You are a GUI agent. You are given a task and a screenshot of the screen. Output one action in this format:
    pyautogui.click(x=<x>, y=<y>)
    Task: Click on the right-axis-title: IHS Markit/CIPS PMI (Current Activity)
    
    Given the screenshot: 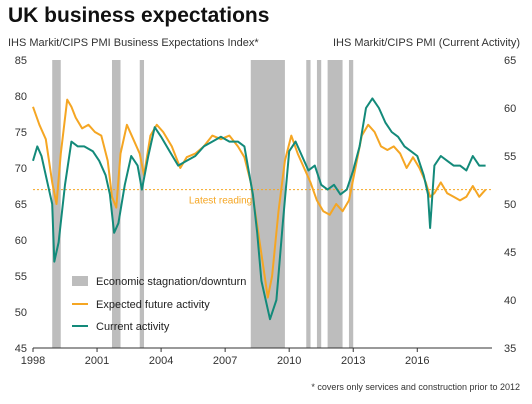 What is the action you would take?
    pyautogui.click(x=426, y=43)
    